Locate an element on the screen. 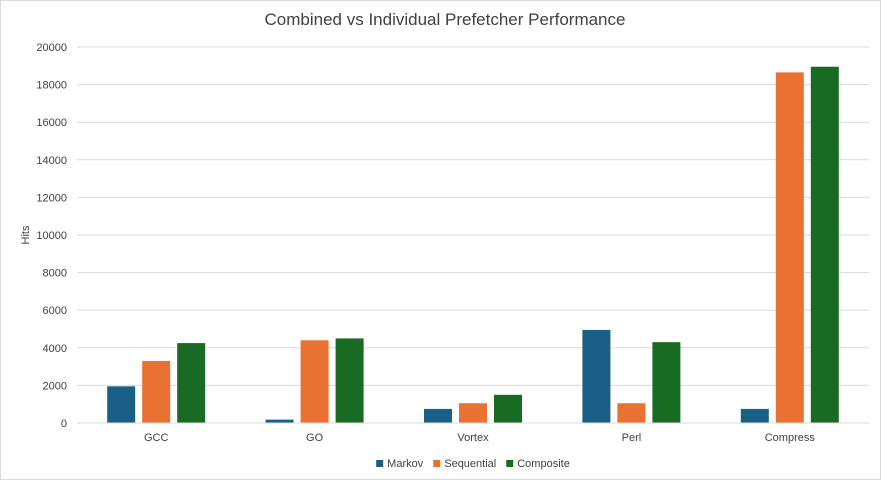 The height and width of the screenshot is (480, 881). y-tick-label: 0 is located at coordinates (64, 424).